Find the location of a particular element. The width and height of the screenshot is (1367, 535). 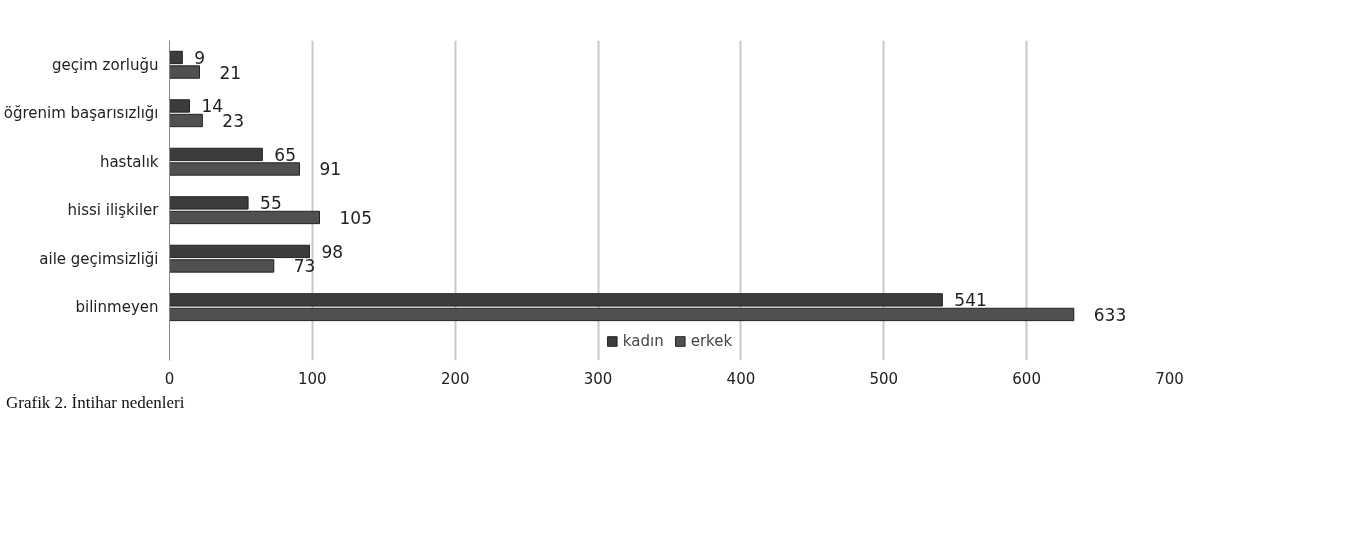

data-label: 9 is located at coordinates (200, 57).